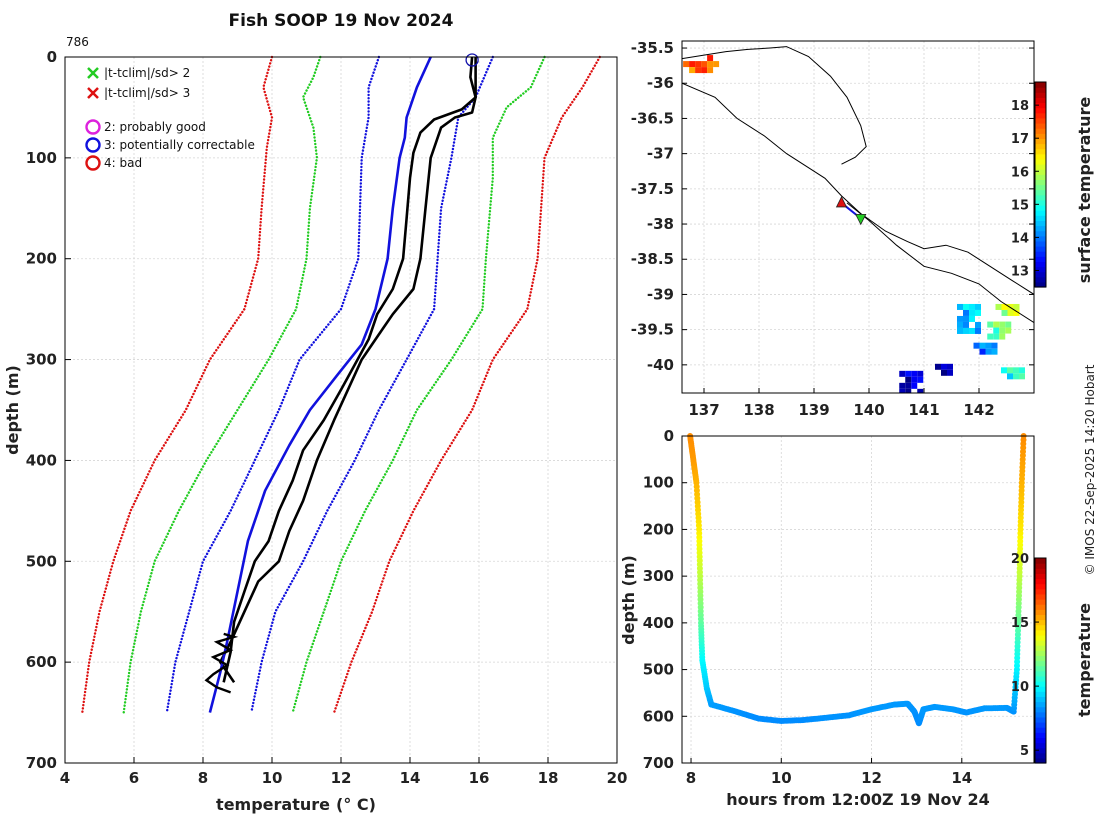 The image size is (1100, 820). I want to click on map-lat-tick-label: -38, so click(660, 224).